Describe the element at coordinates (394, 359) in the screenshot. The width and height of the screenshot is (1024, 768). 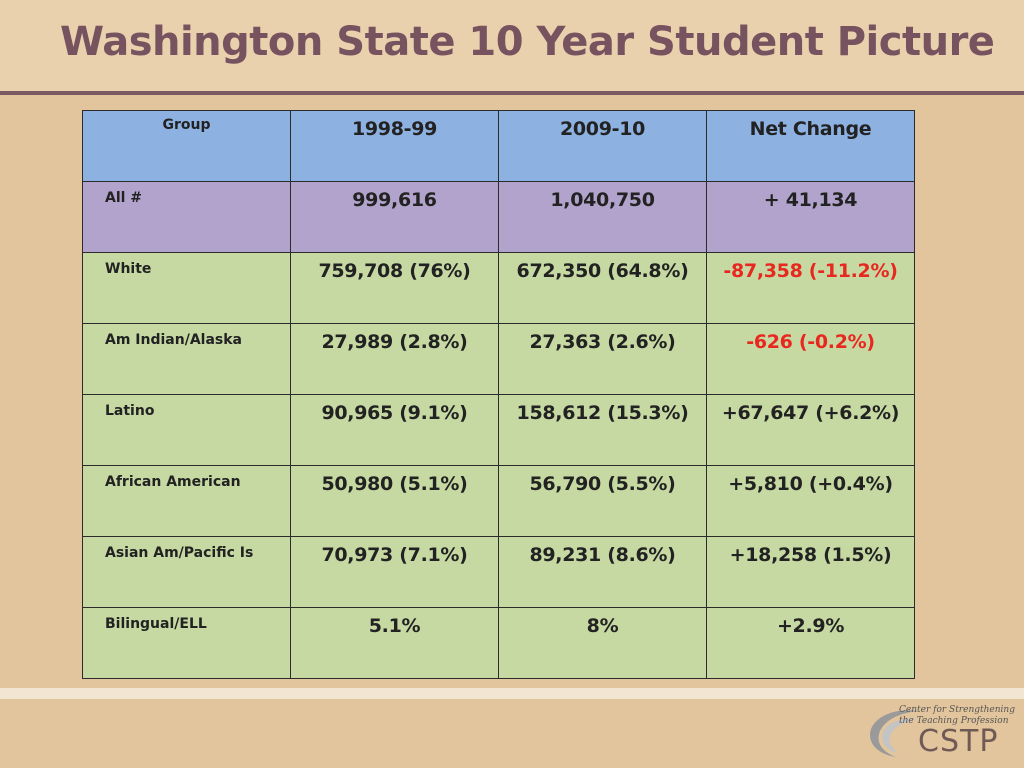
I see `value-cell: 27,989 (2.8%)` at that location.